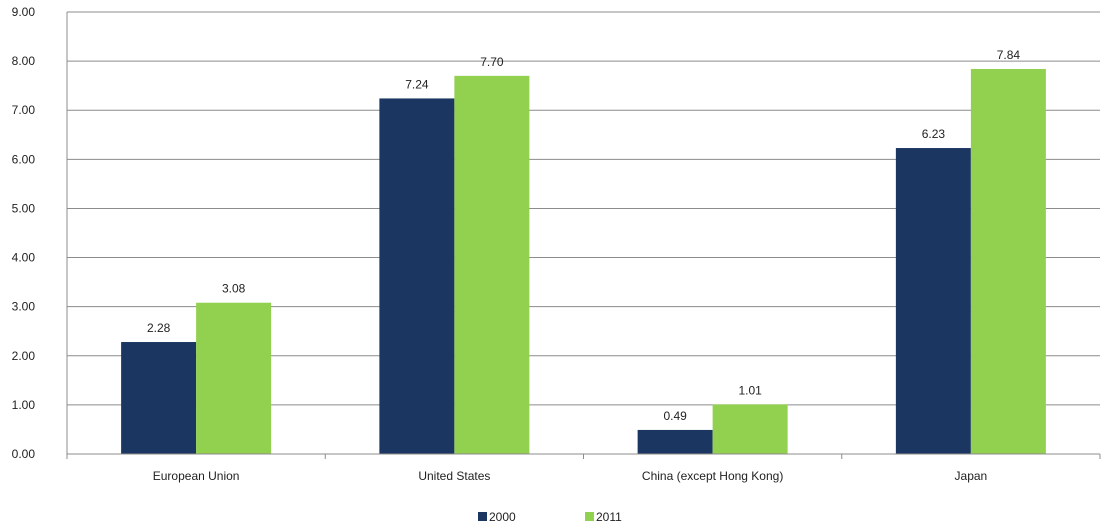  I want to click on y-tick-label: 7.00, so click(24, 110).